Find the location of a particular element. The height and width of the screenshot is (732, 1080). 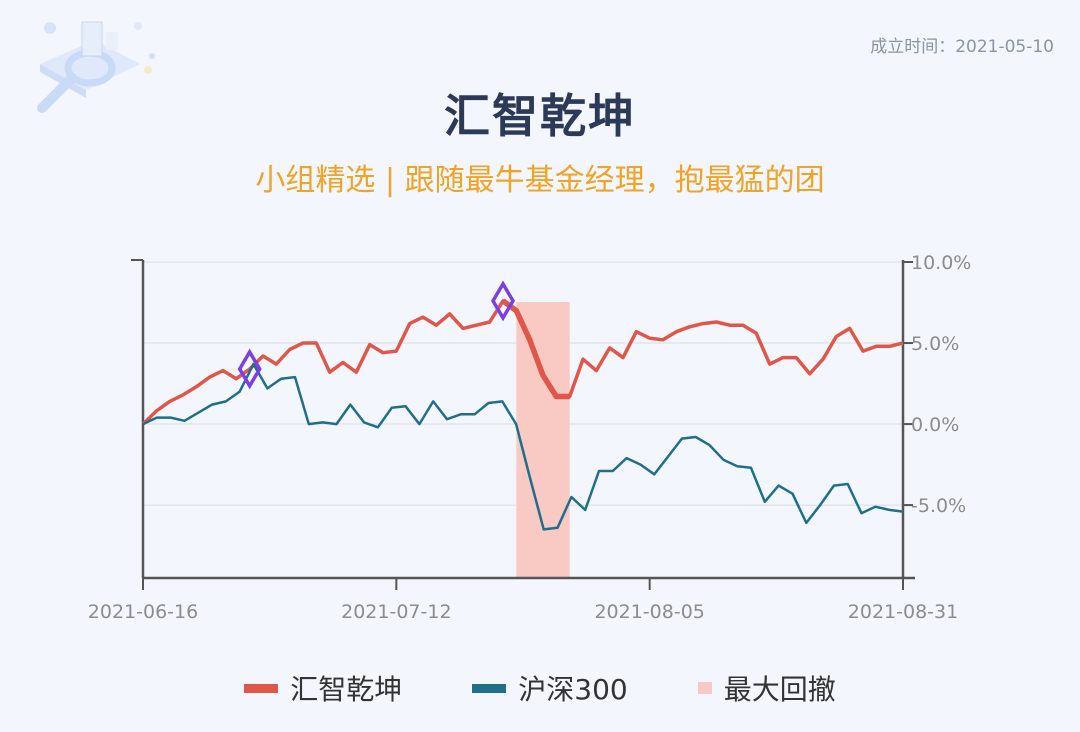

chart-legend: 汇智乾坤 沪深300 最大回撤 is located at coordinates (540, 688).